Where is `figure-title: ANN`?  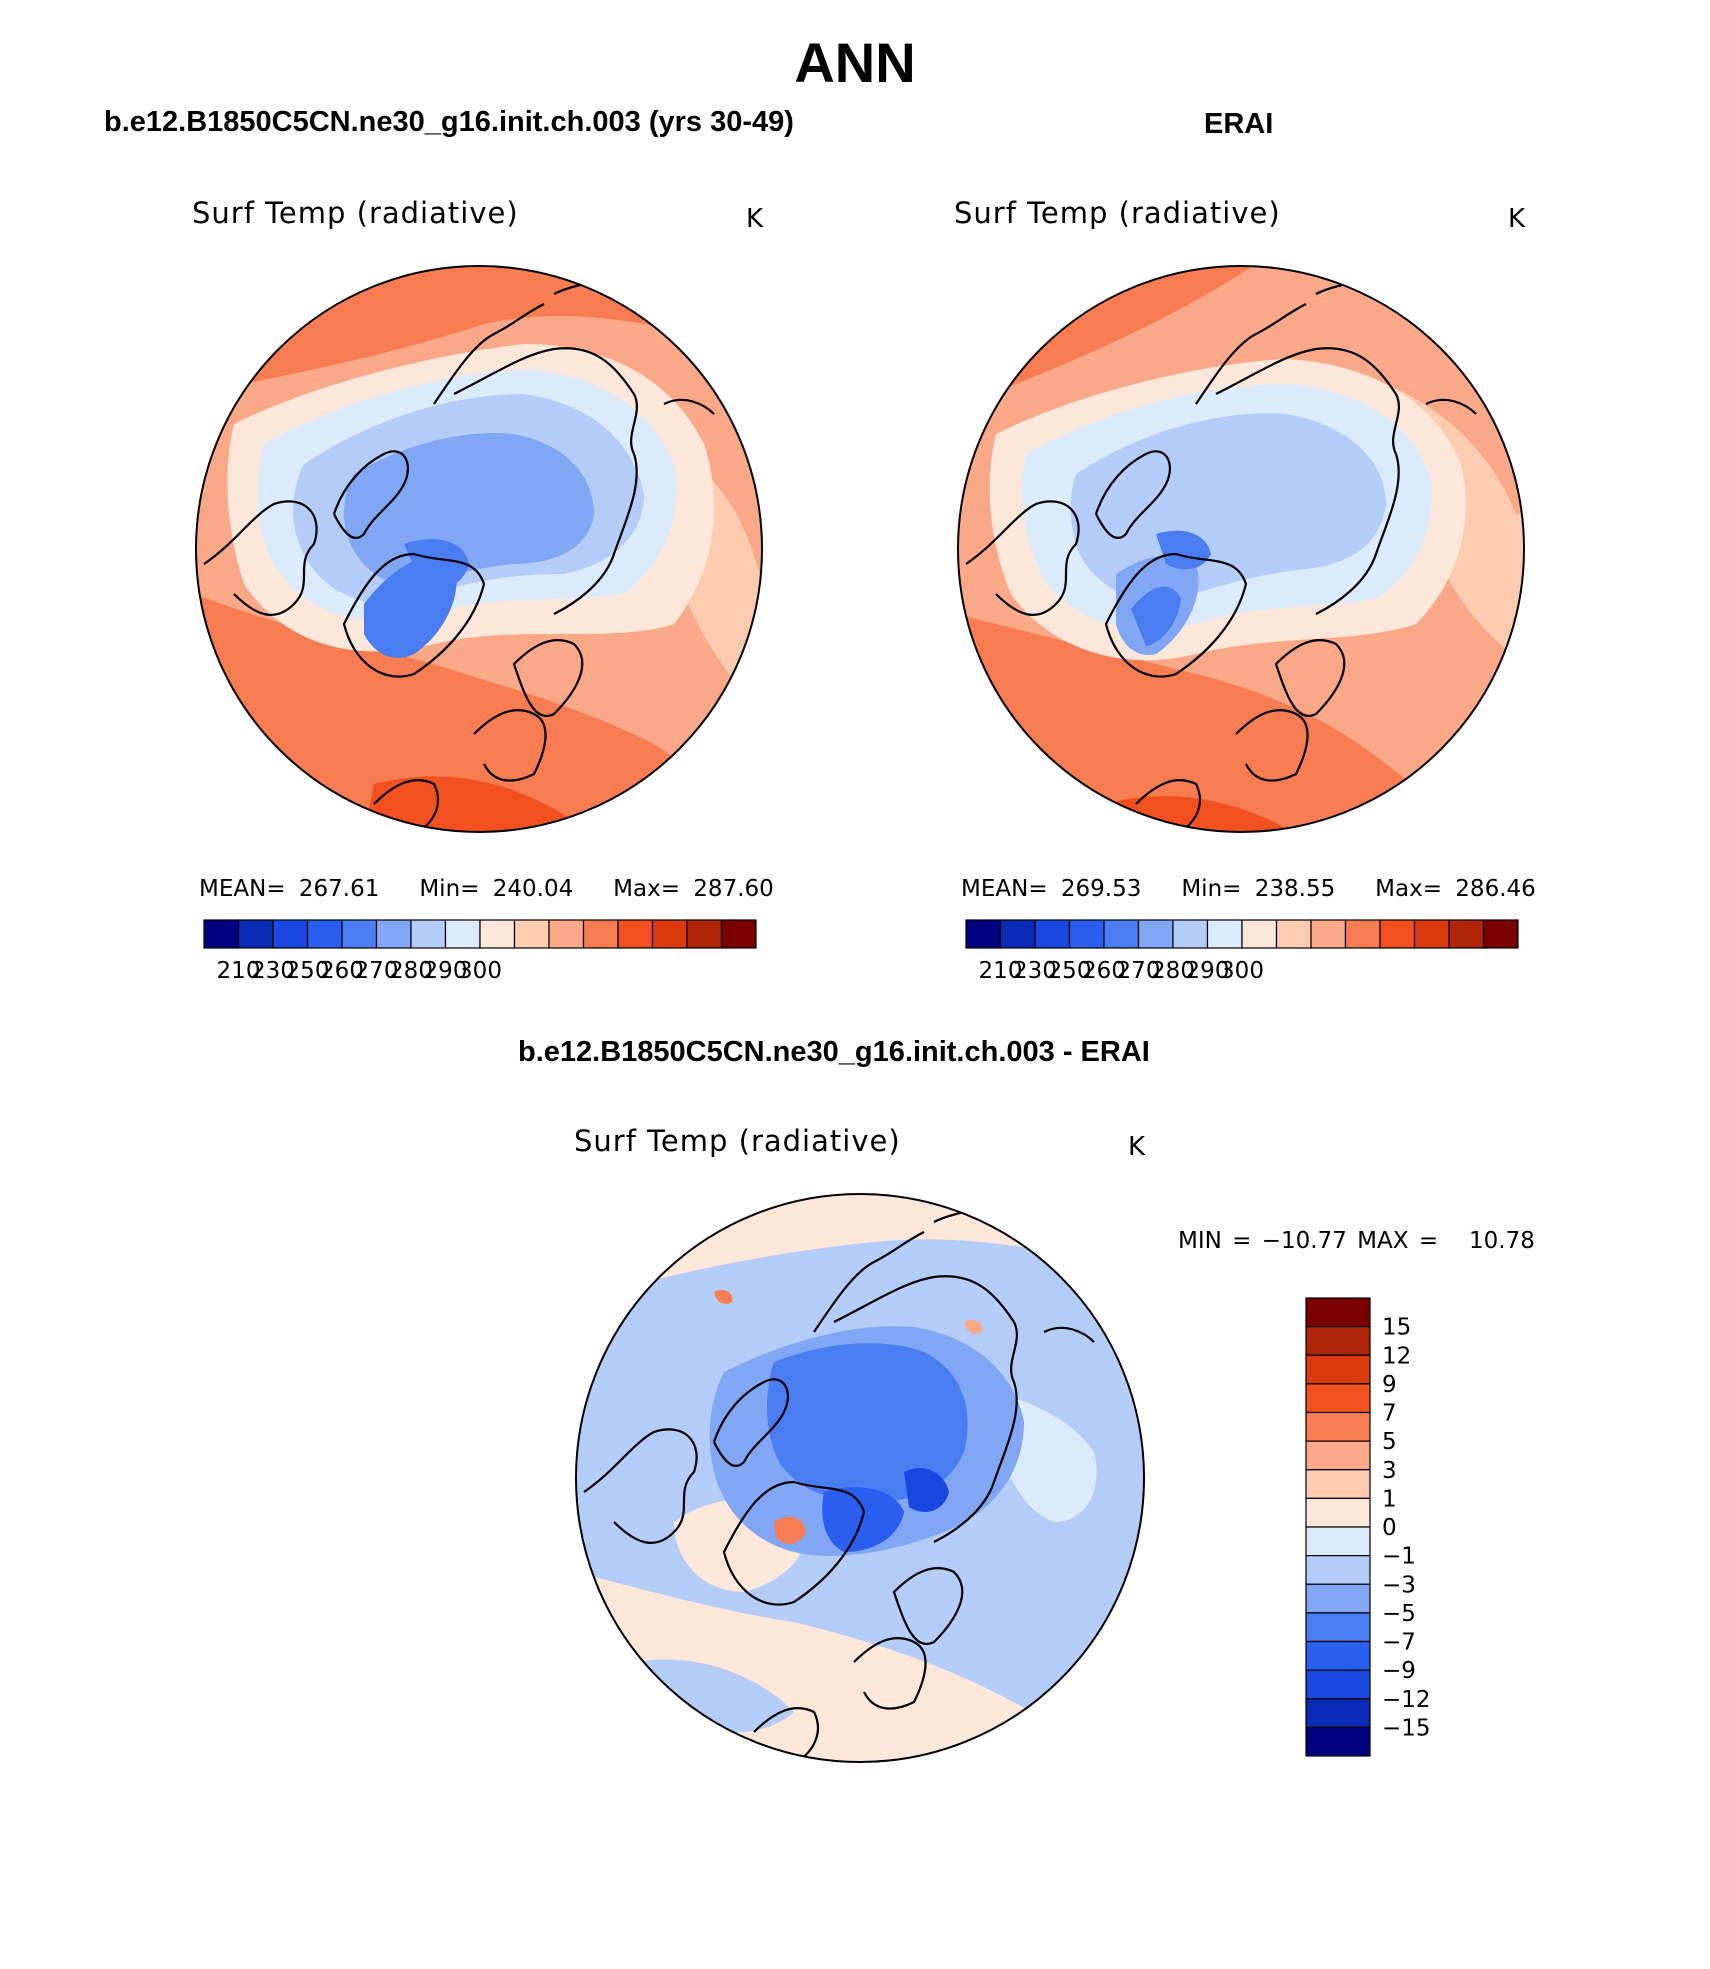 figure-title: ANN is located at coordinates (855, 62).